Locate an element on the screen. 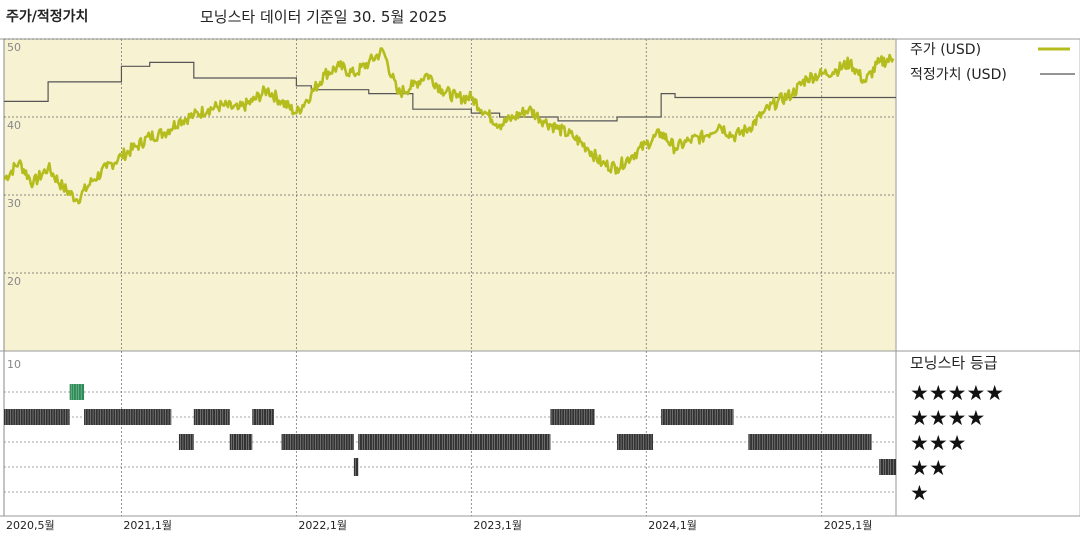 Image resolution: width=1080 pixels, height=540 pixels. date-tick-label: 2020,5월 is located at coordinates (30, 525).